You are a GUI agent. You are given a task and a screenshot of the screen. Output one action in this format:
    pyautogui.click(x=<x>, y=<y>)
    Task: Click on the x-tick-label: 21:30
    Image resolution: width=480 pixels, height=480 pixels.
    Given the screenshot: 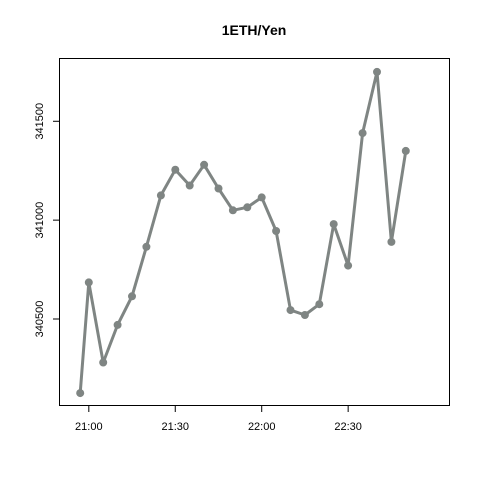 What is the action you would take?
    pyautogui.click(x=175, y=427)
    